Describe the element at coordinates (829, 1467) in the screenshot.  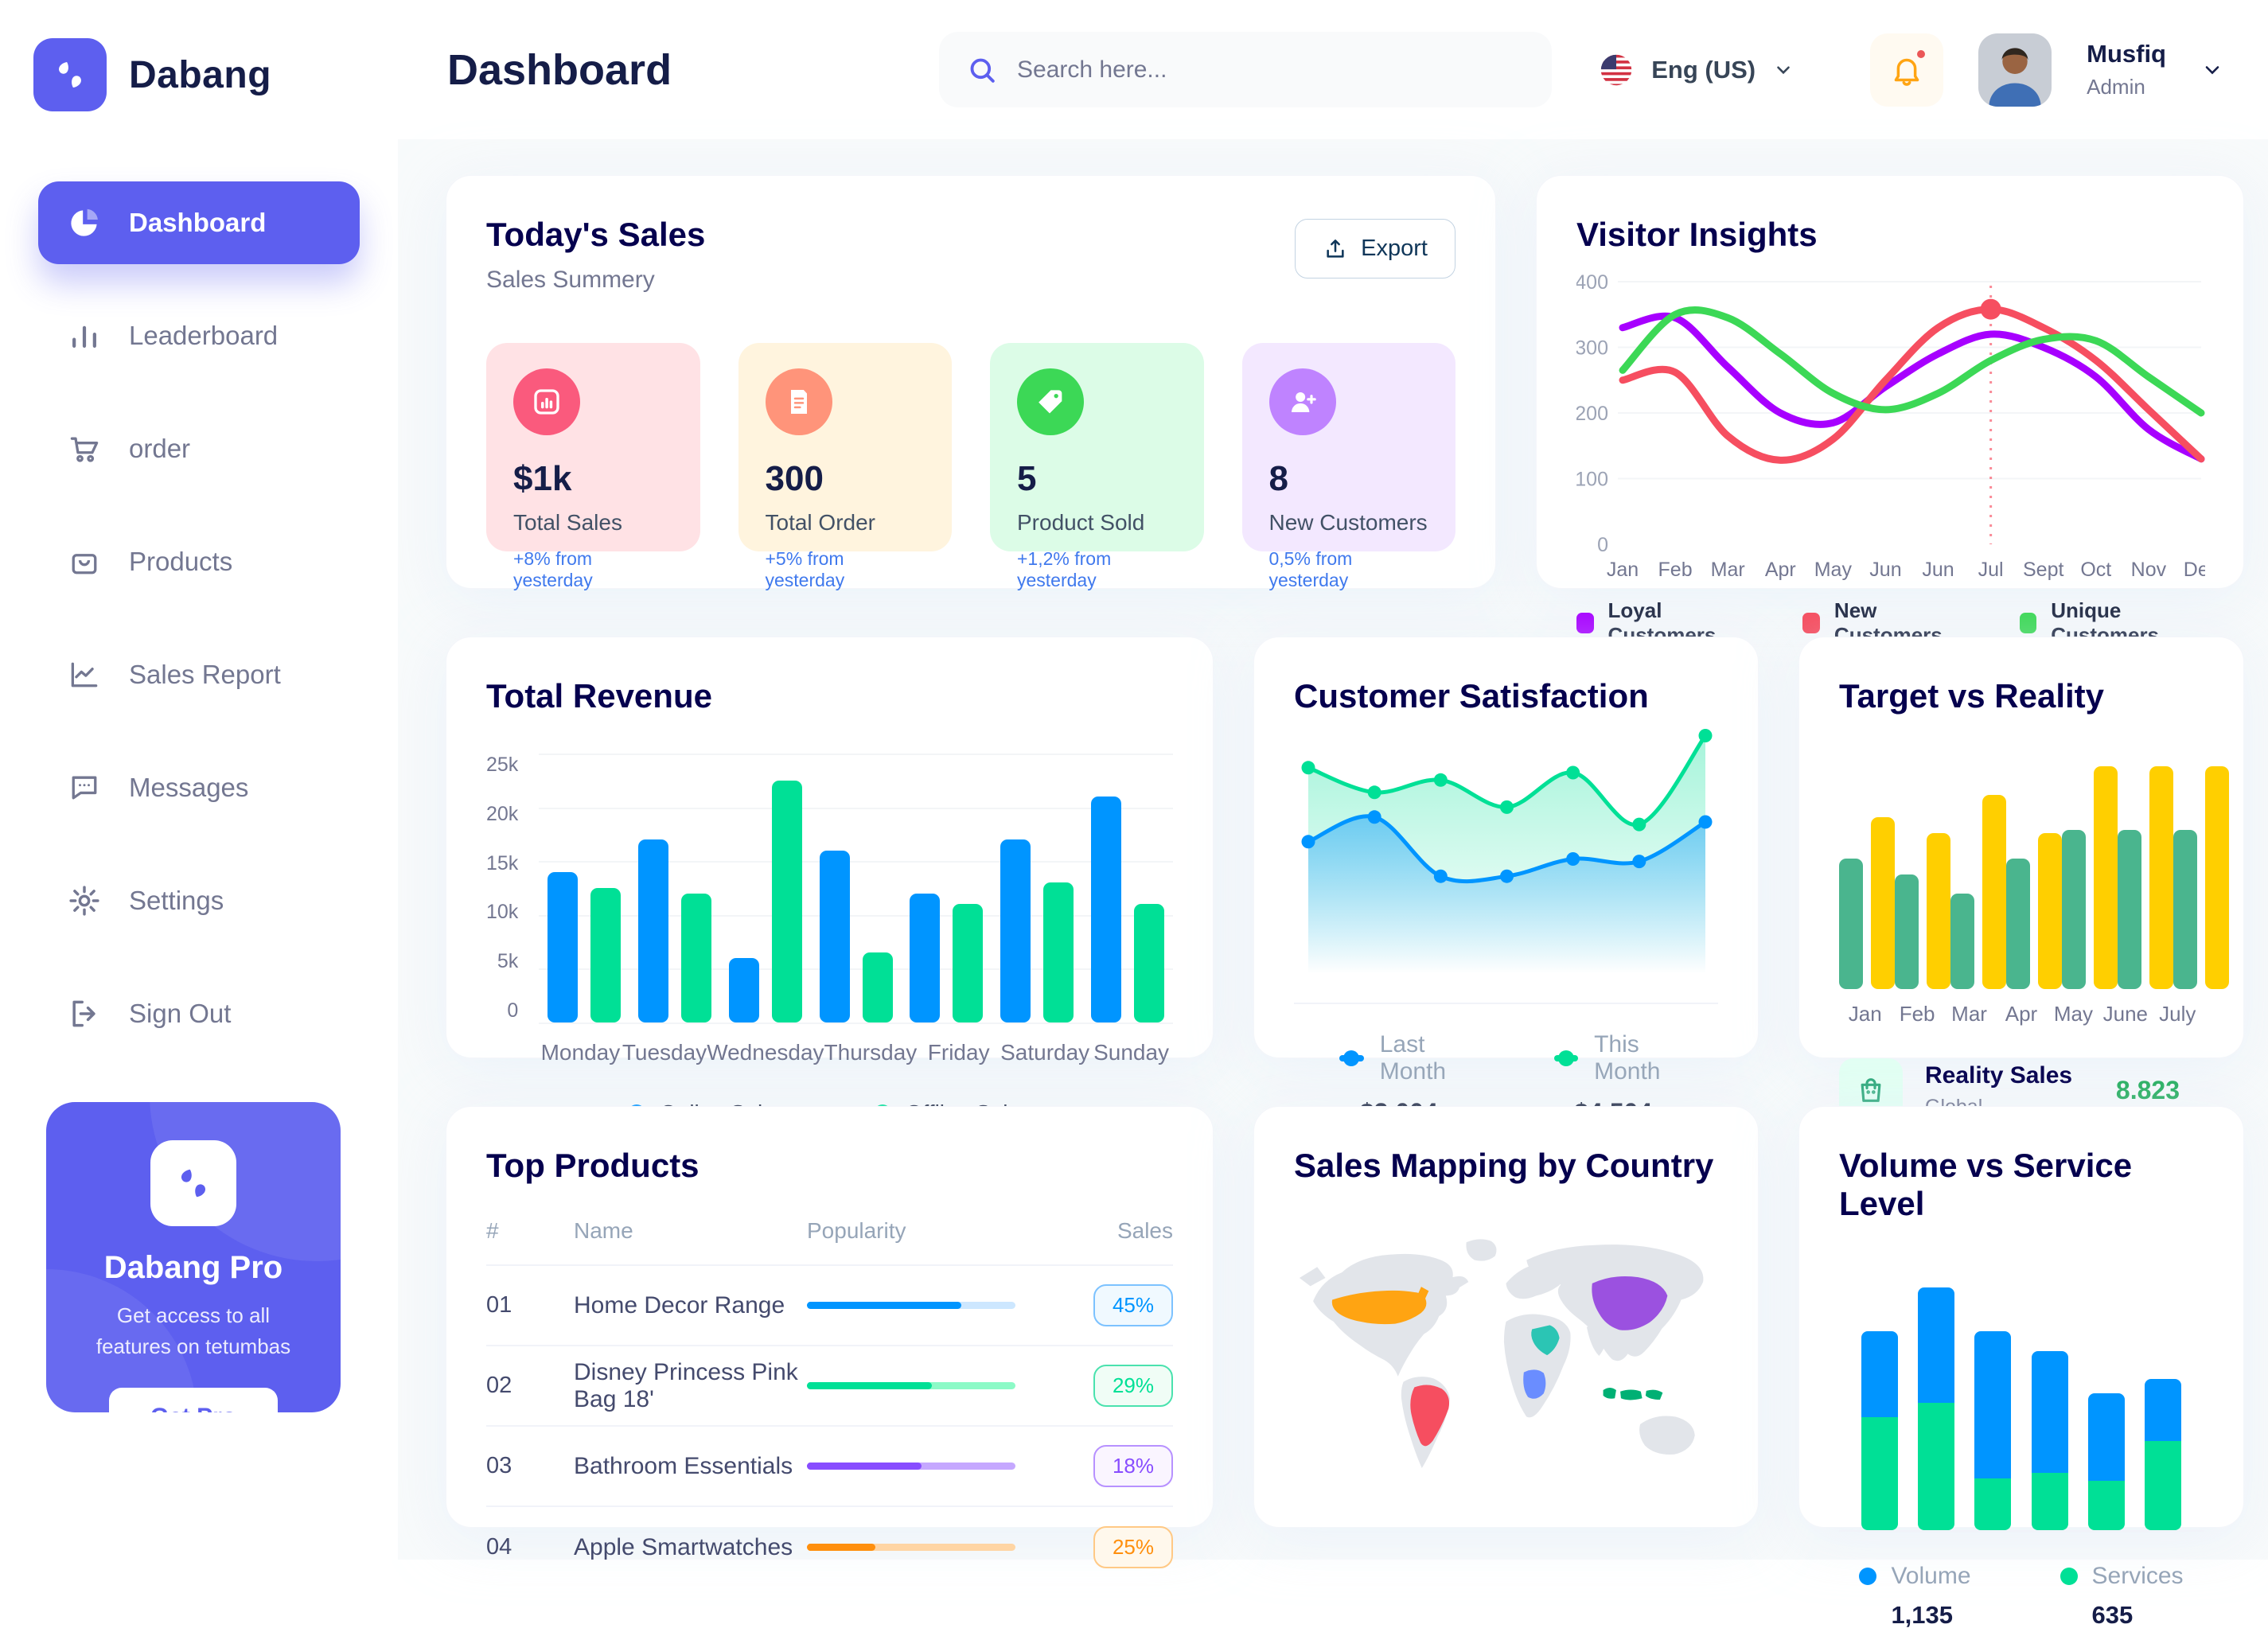
I see `table-row: 03 Bathroom Essentials 18%` at that location.